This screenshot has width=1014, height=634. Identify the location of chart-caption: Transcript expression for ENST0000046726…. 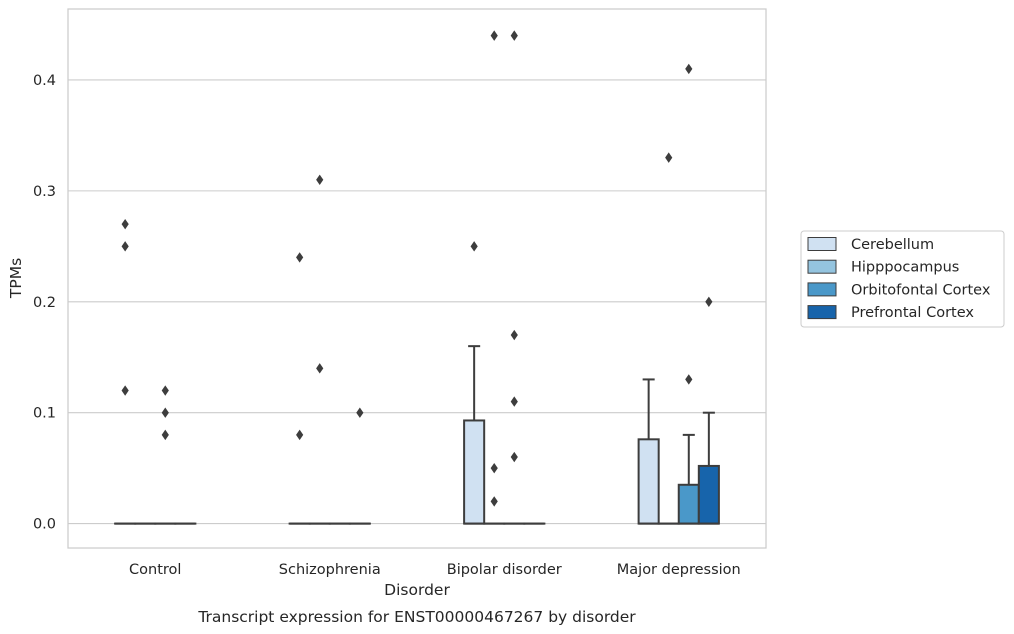
(416, 617).